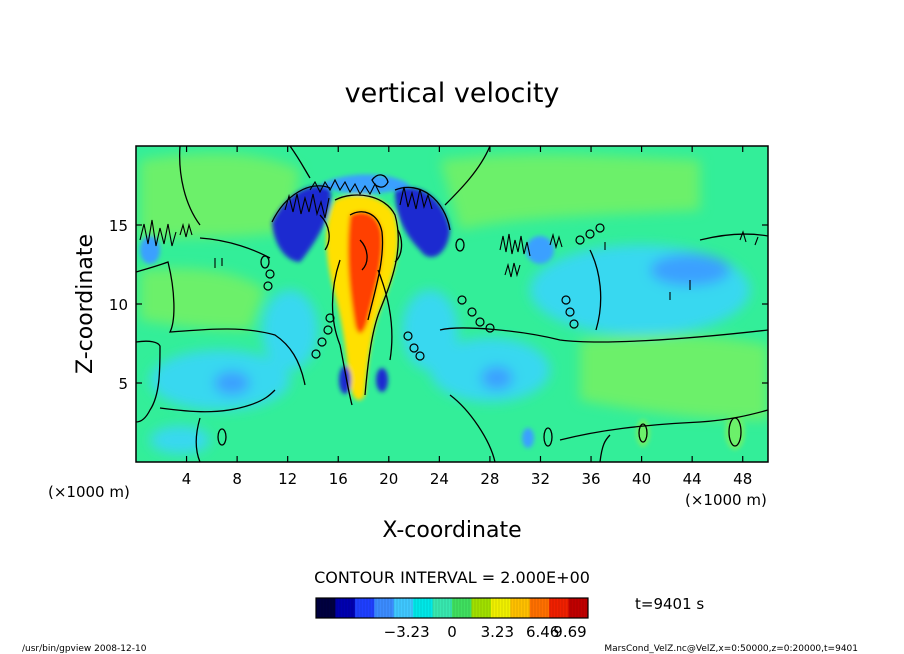 The image size is (904, 654). I want to click on x-tick-label: 36, so click(590, 479).